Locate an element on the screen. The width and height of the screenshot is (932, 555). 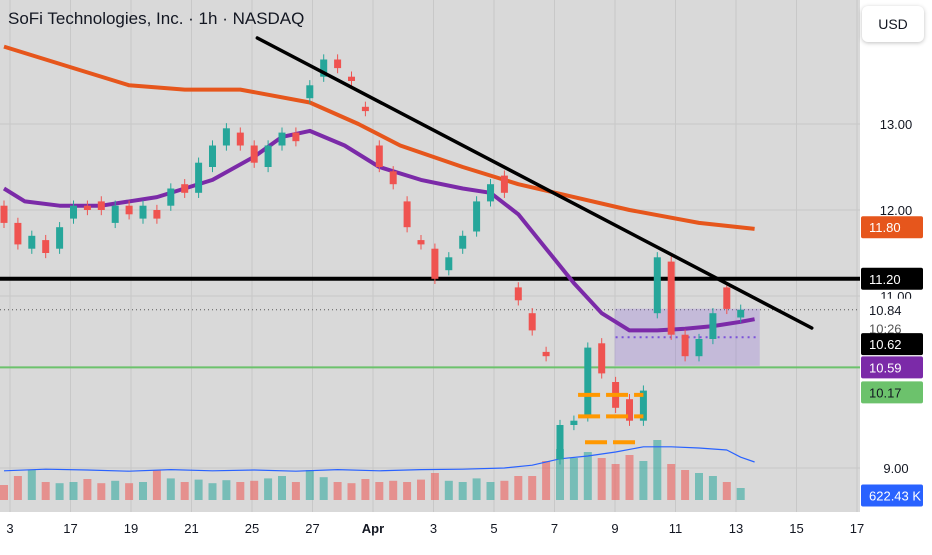
volume-bars is located at coordinates (372, 470).